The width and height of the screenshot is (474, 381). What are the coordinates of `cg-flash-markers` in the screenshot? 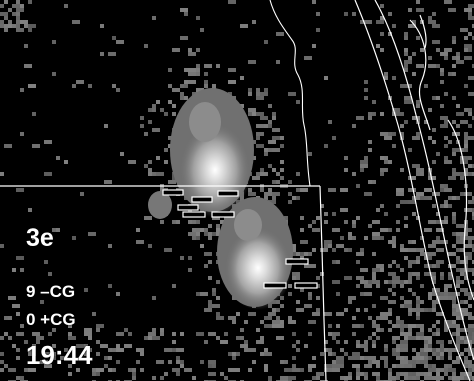 It's located at (240, 239).